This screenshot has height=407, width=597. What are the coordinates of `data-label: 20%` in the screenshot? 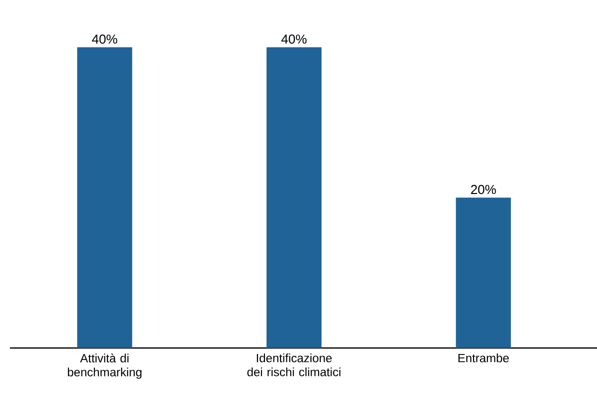 It's located at (483, 189).